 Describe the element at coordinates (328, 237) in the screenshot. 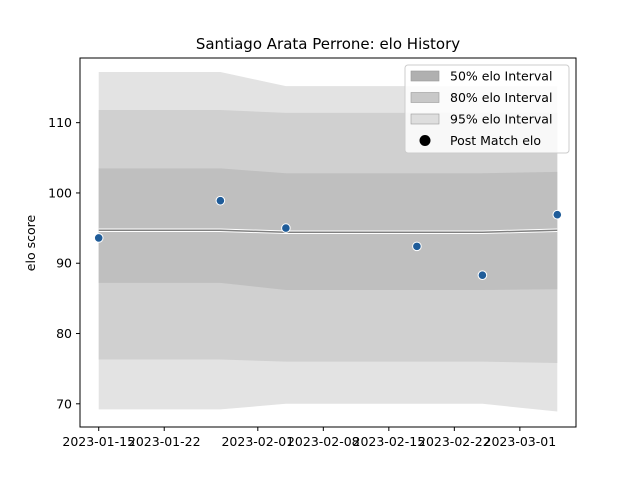

I see `post-match-points` at that location.